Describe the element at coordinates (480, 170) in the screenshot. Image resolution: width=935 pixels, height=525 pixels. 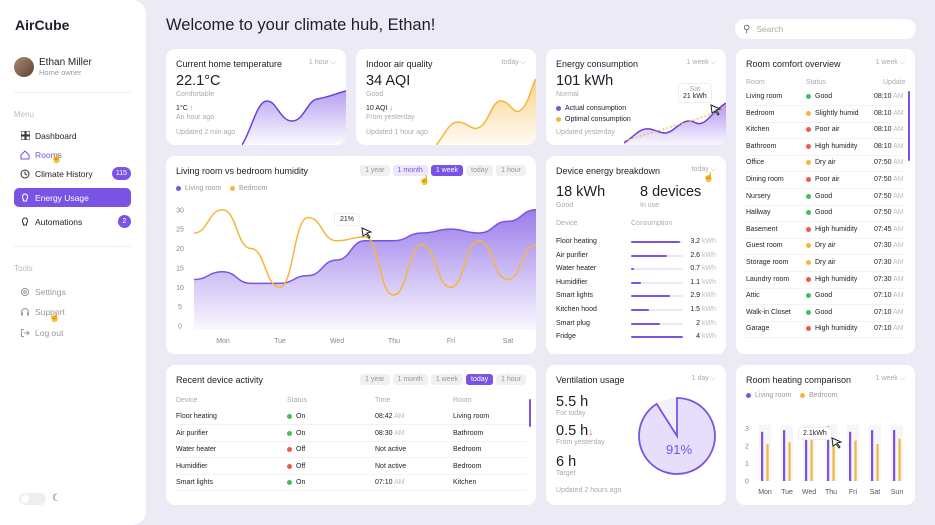
I see `period-option: today` at that location.